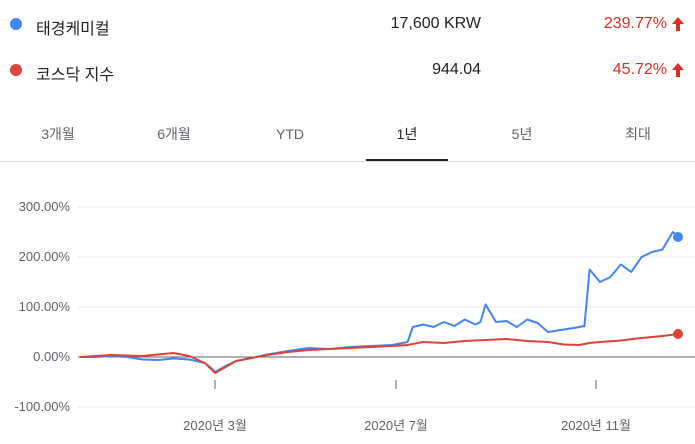 This screenshot has width=695, height=444. What do you see at coordinates (42, 406) in the screenshot?
I see `y-tick-label: -100.00%` at bounding box center [42, 406].